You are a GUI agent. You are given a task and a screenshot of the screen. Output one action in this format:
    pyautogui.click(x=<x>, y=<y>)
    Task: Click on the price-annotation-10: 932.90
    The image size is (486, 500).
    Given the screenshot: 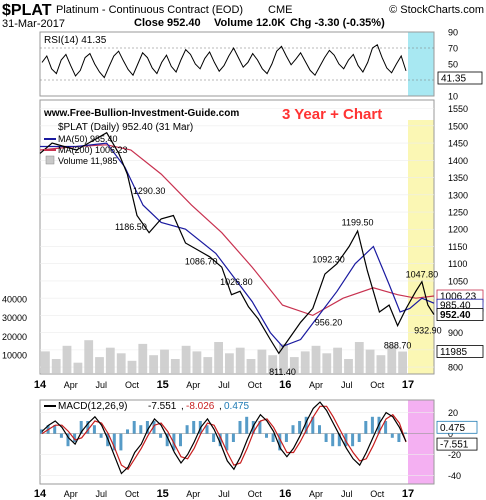 What is the action you would take?
    pyautogui.click(x=428, y=330)
    